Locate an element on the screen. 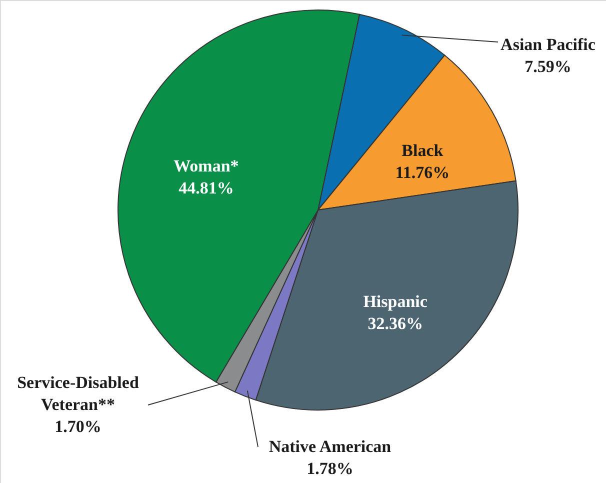 Image resolution: width=606 pixels, height=483 pixels. data-label: 44.81% is located at coordinates (206, 188).